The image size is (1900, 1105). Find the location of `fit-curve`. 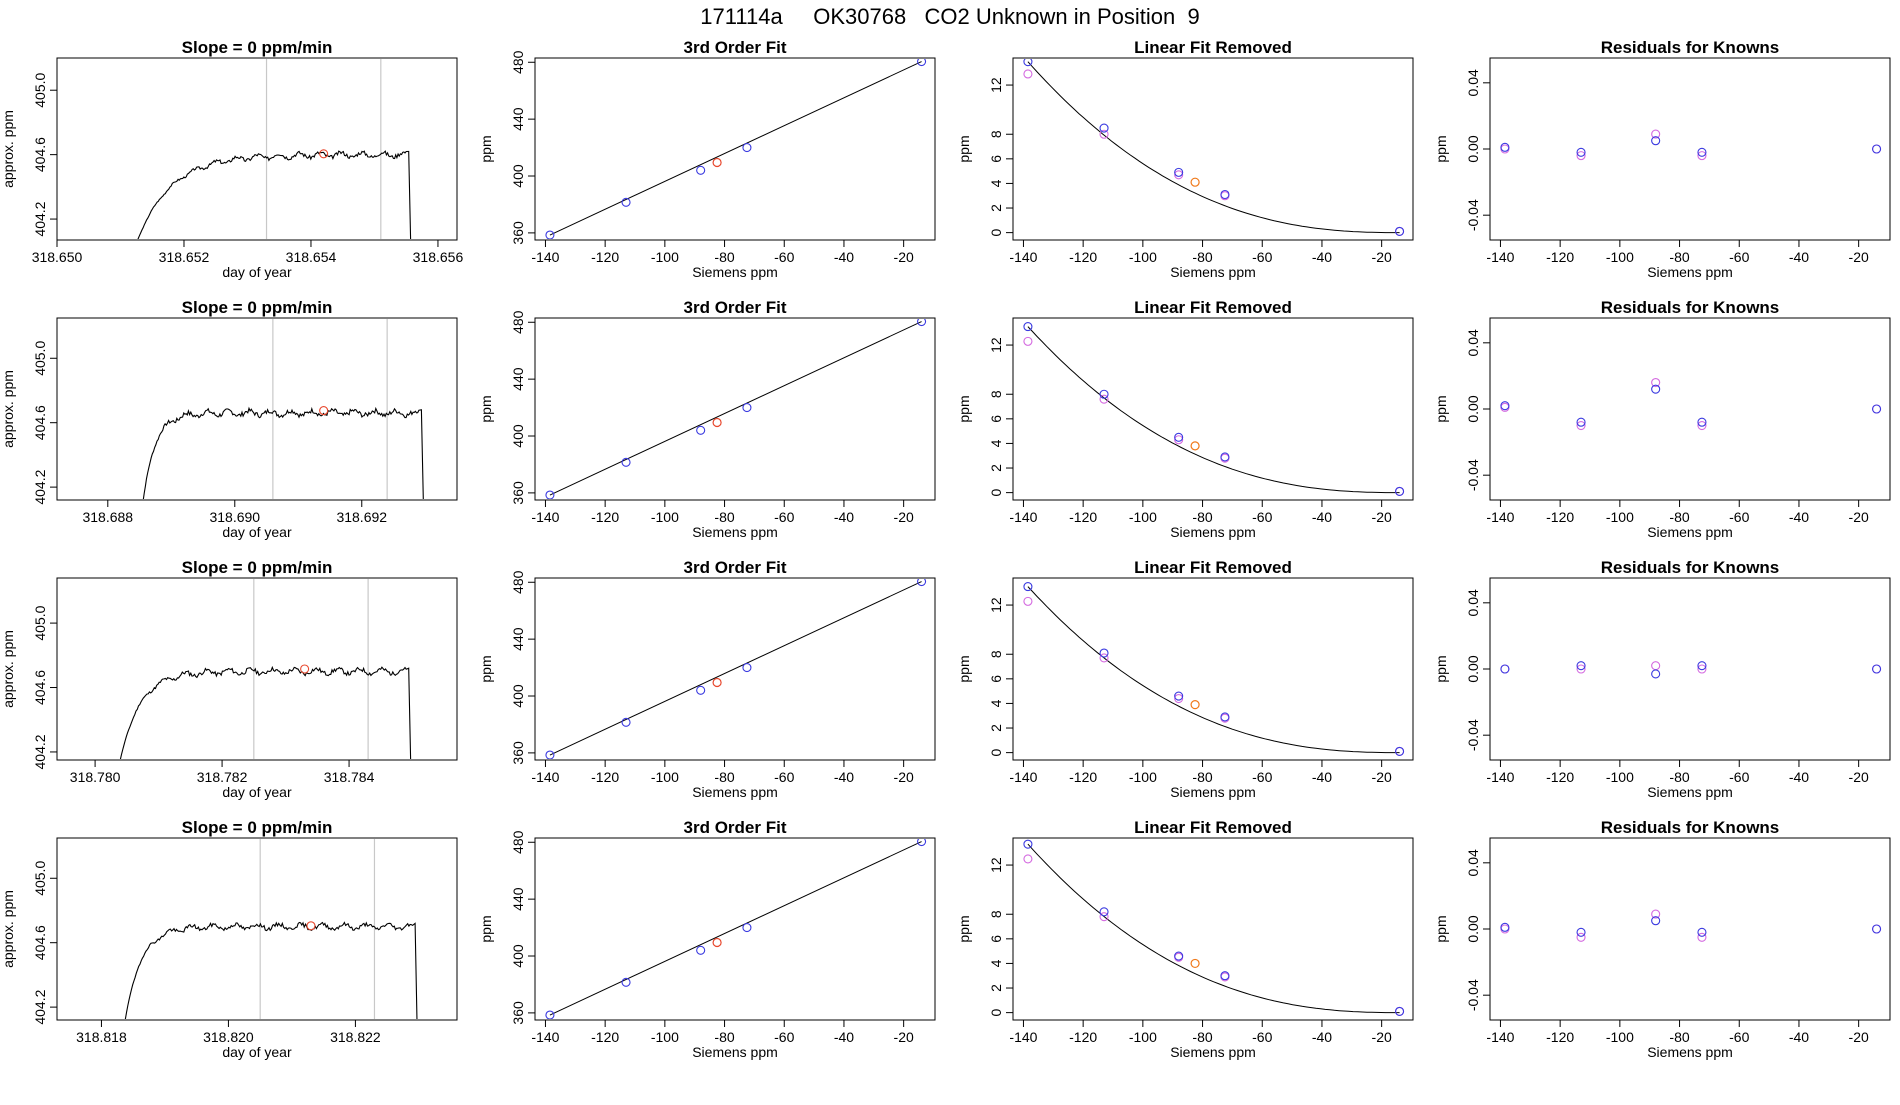

fit-curve is located at coordinates (1213, 147).